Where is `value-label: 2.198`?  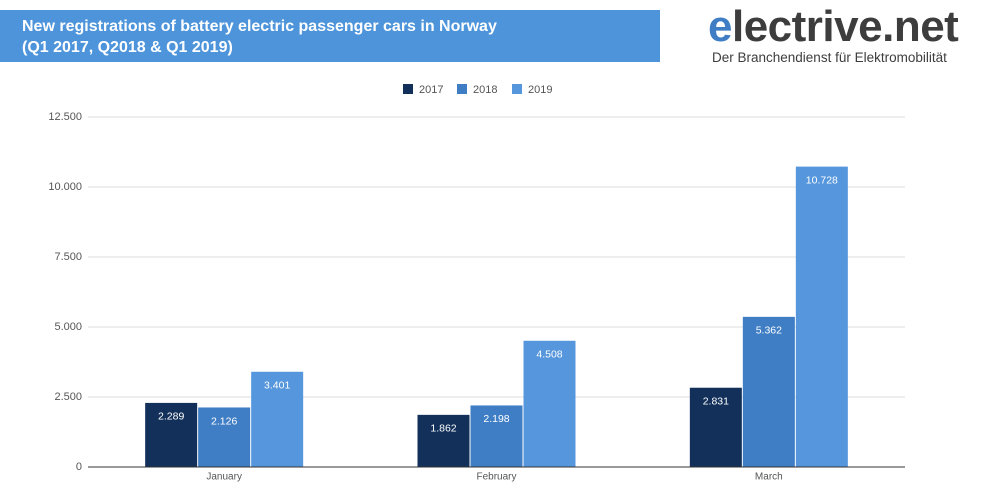 value-label: 2.198 is located at coordinates (496, 419).